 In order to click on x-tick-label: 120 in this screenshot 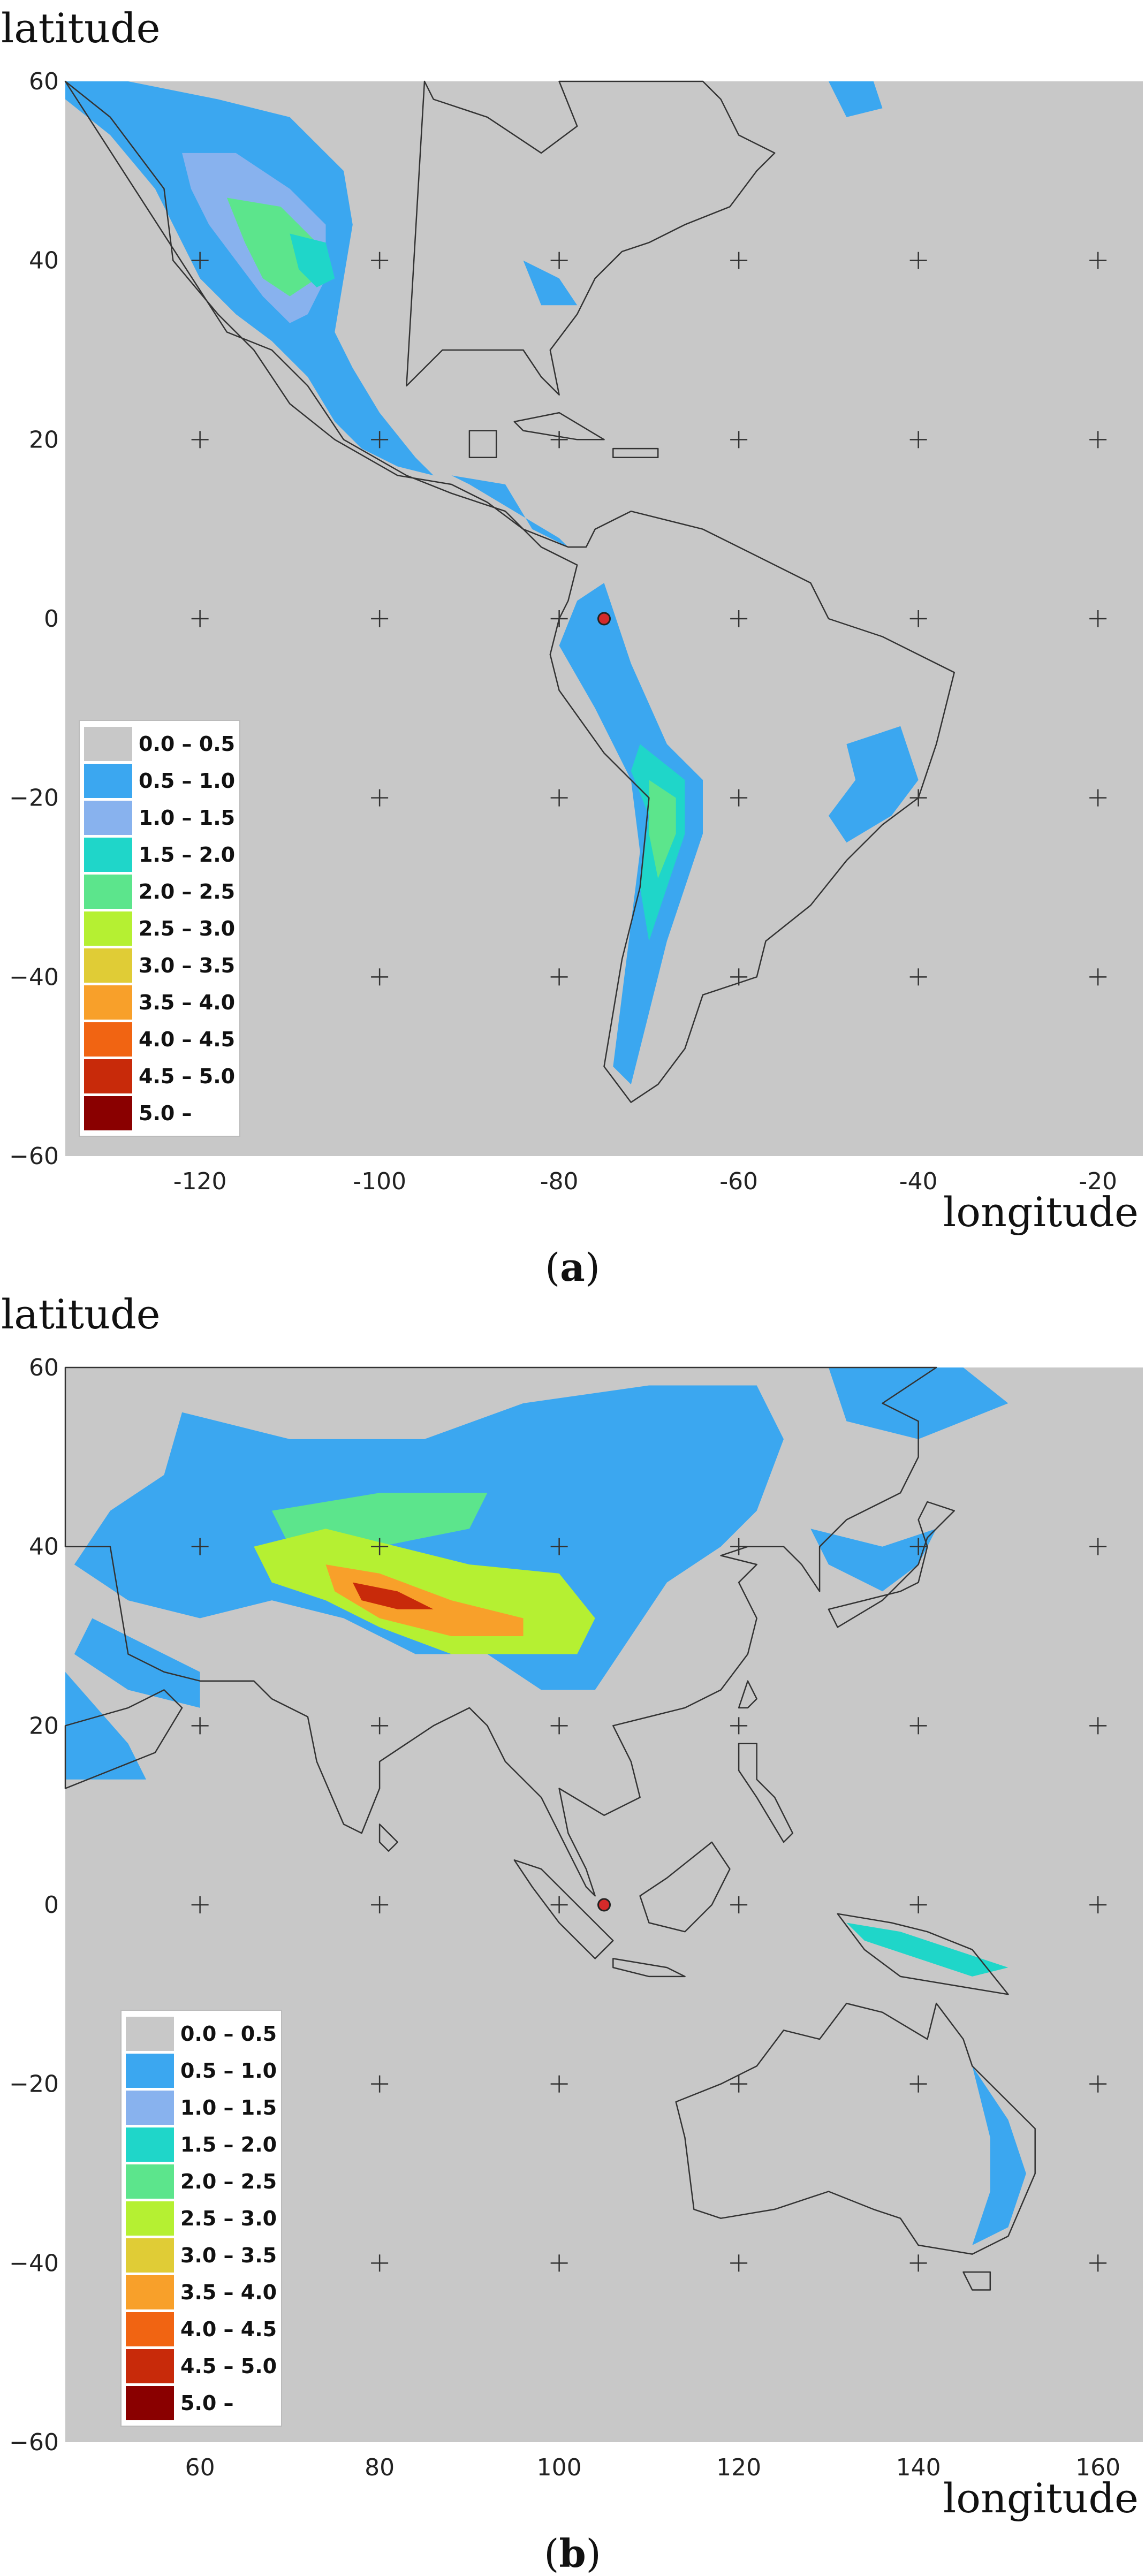, I will do `click(738, 2467)`.